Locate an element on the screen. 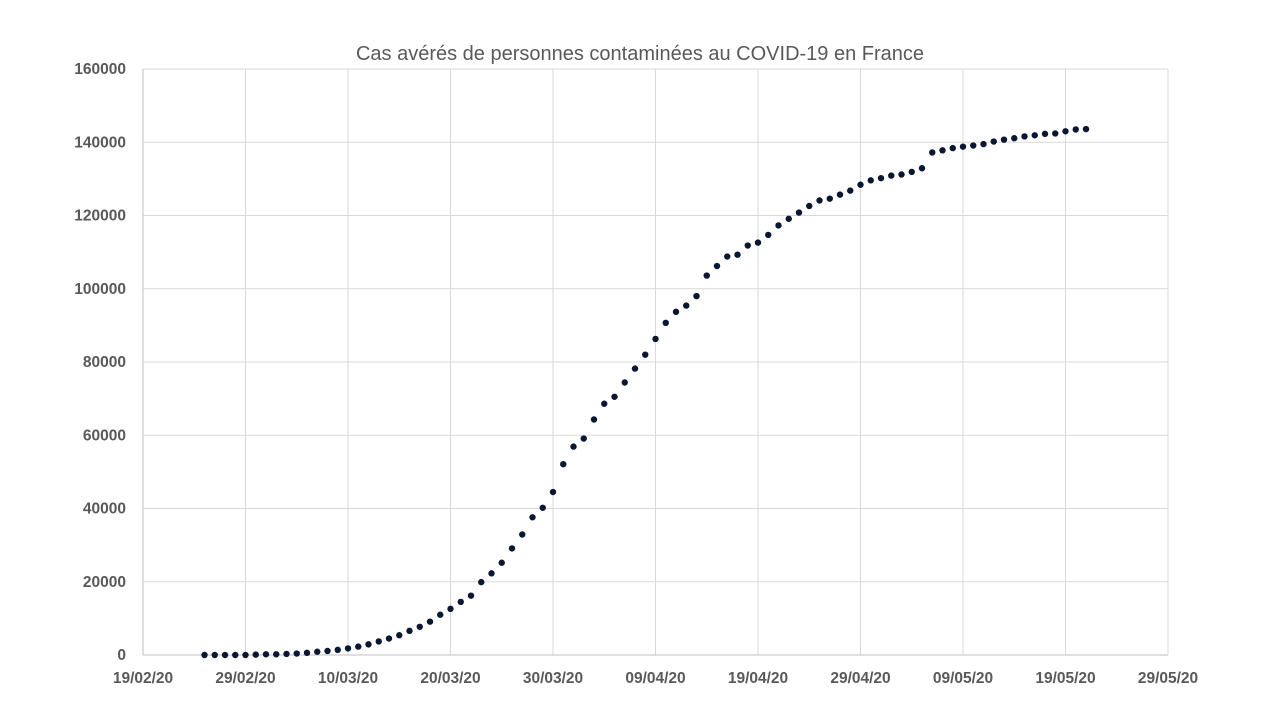 The width and height of the screenshot is (1280, 725). y-tick-label: 60000 is located at coordinates (104, 435).